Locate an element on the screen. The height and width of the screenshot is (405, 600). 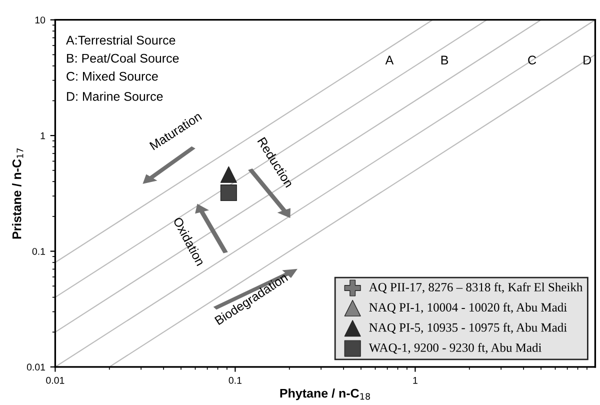
annotation: C is located at coordinates (532, 60).